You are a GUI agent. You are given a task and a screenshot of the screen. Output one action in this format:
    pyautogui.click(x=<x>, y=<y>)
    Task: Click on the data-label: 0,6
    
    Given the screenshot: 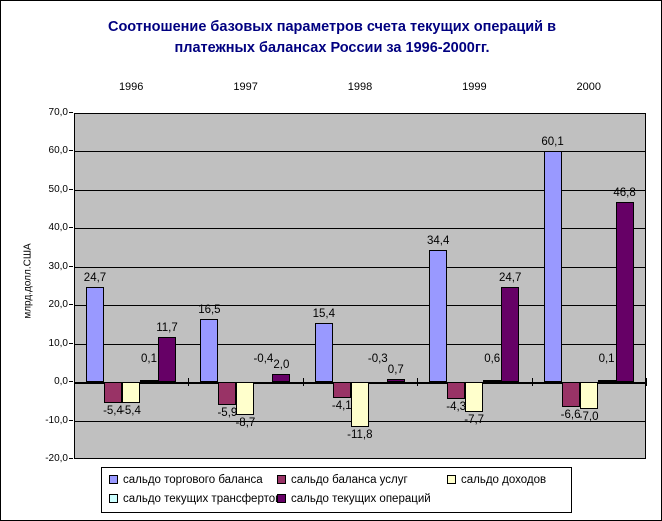 What is the action you would take?
    pyautogui.click(x=492, y=359)
    